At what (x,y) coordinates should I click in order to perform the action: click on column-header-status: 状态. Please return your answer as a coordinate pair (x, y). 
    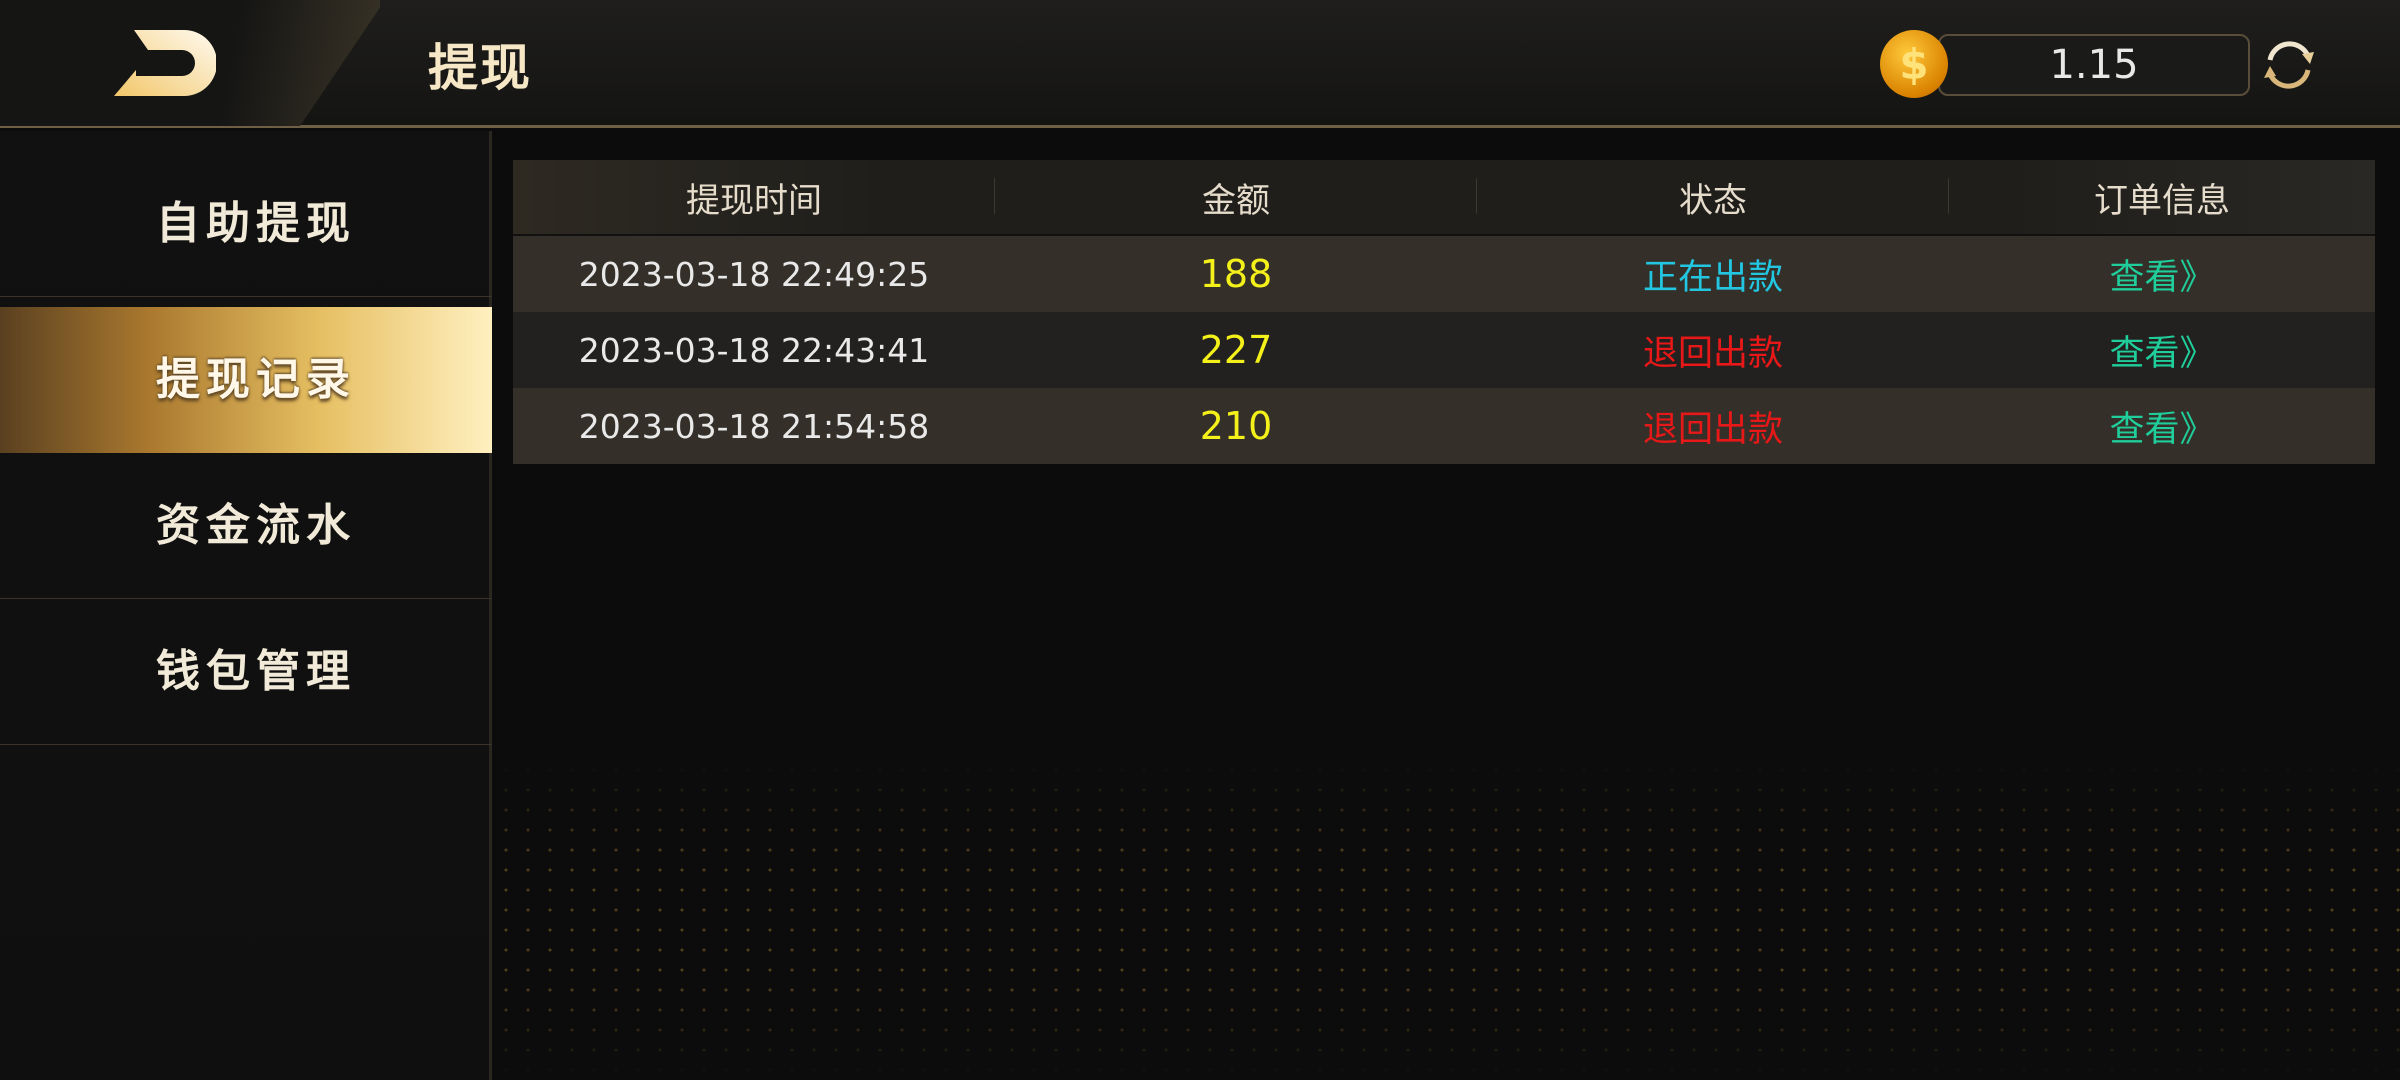
    Looking at the image, I should click on (1713, 197).